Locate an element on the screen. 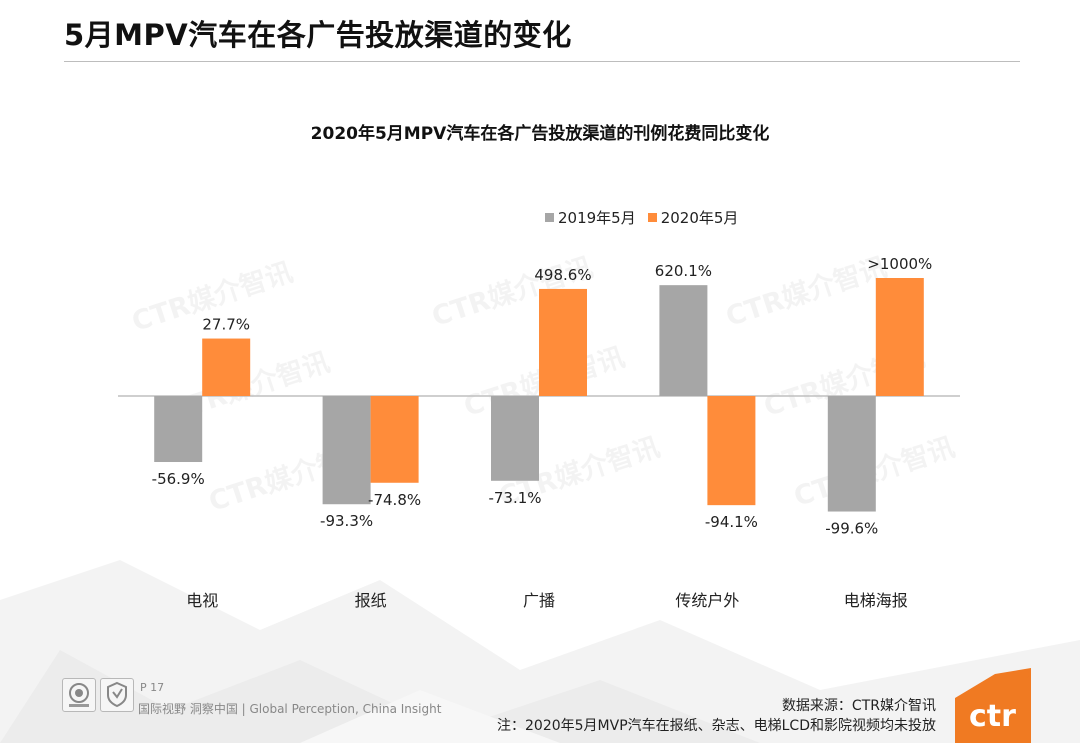  legend-item-2019: 2019年5月 is located at coordinates (590, 217).